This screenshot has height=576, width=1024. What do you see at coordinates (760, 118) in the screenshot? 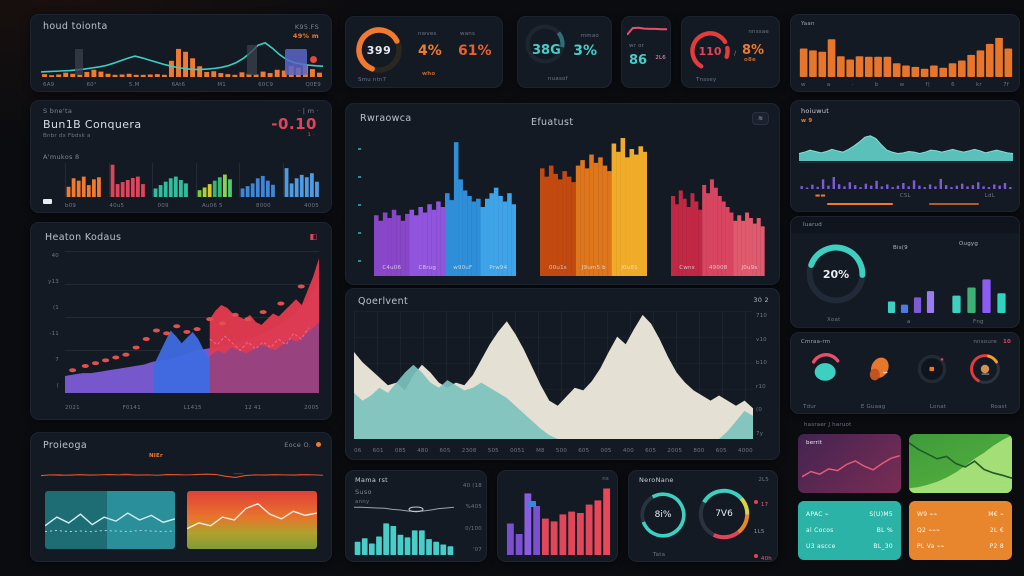
I see `panel-settings-button: ≋` at bounding box center [760, 118].